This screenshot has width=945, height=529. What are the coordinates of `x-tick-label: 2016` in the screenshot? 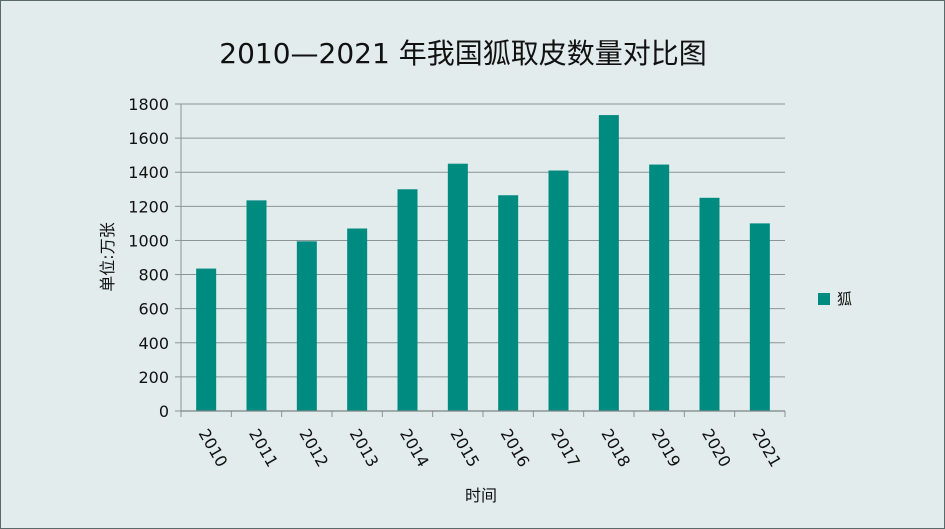 It's located at (515, 448).